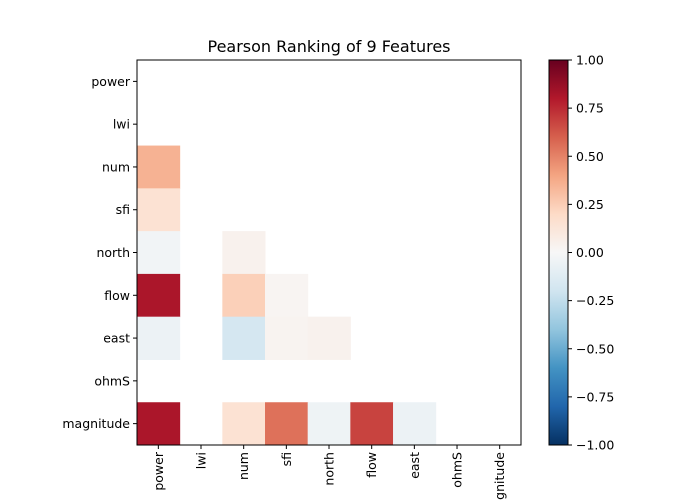 This screenshot has height=500, width=700. I want to click on y-tick-label: num, so click(116, 166).